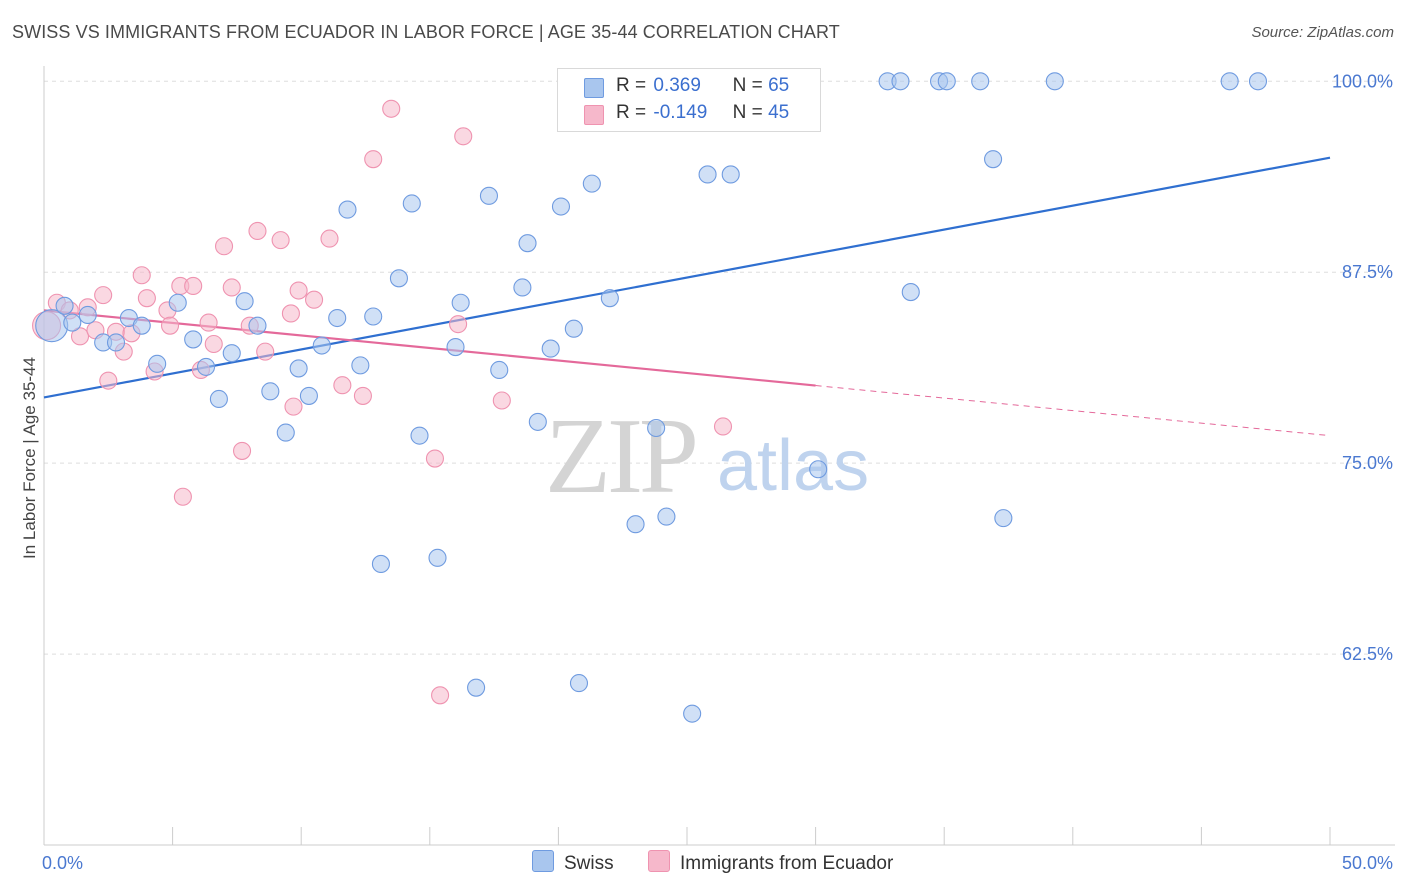 The image size is (1406, 892). Describe the element at coordinates (1367, 863) in the screenshot. I see `x-tick-label: 50.0%` at that location.